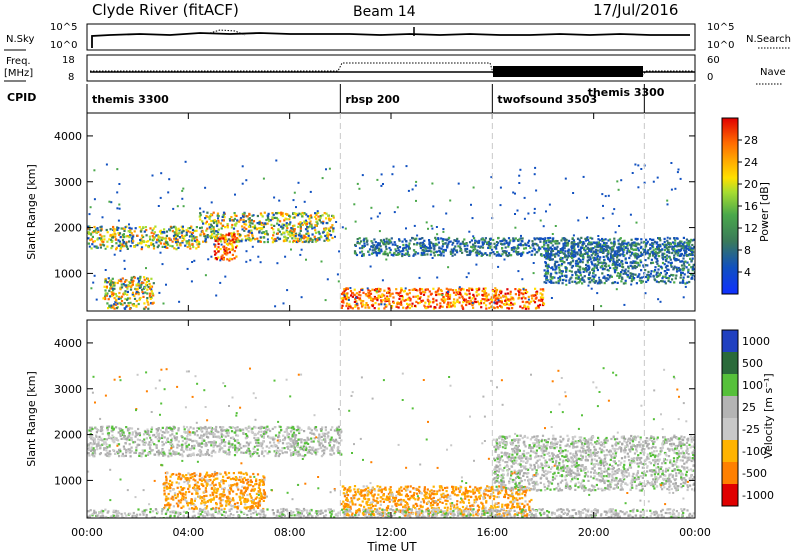  What do you see at coordinates (68, 273) in the screenshot?
I see `y-tick-label: 1000` at bounding box center [68, 273].